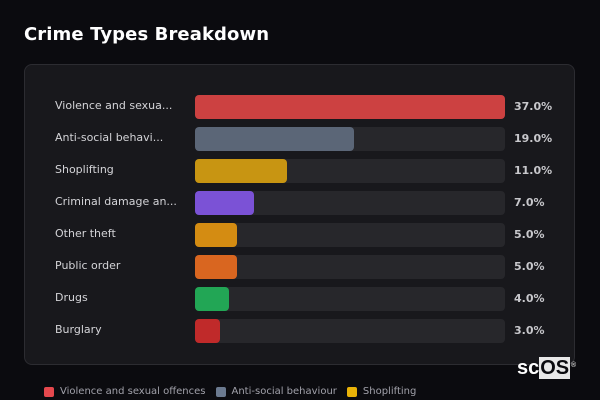  I want to click on legend-label: Violence and sexual offences, so click(133, 391).